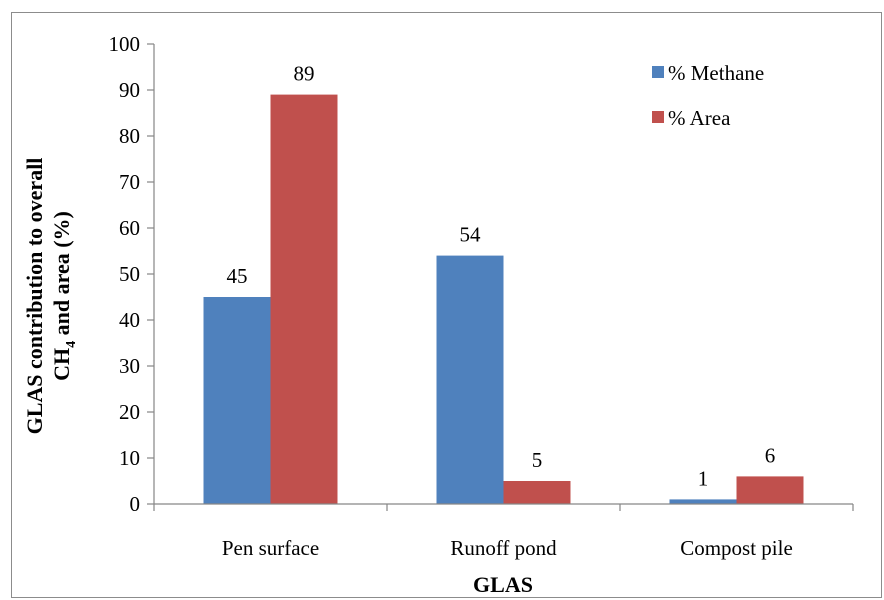 This screenshot has width=884, height=600. I want to click on y-axis-title-subscript: 4, so click(71, 344).